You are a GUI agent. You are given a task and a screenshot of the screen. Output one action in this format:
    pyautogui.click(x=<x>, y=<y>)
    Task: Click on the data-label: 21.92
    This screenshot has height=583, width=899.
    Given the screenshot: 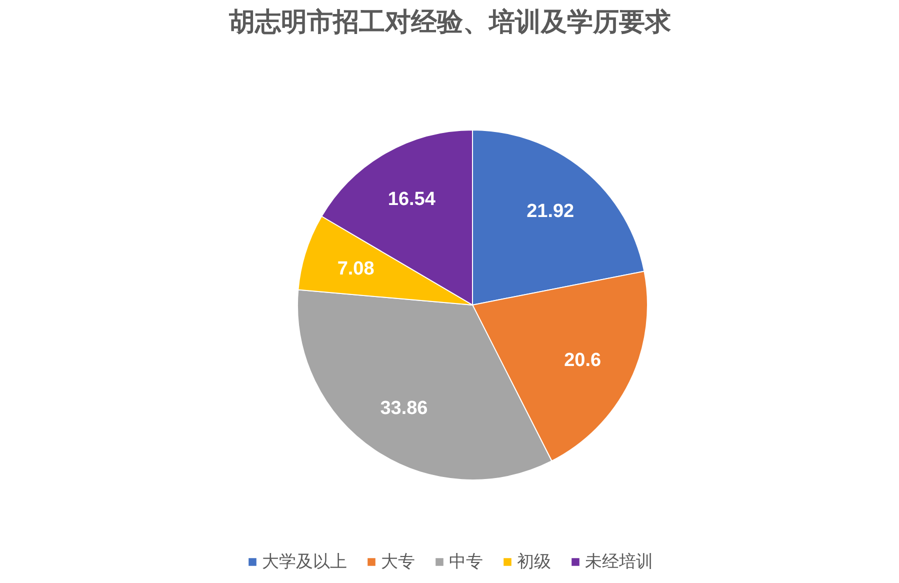 What is the action you would take?
    pyautogui.click(x=550, y=211)
    